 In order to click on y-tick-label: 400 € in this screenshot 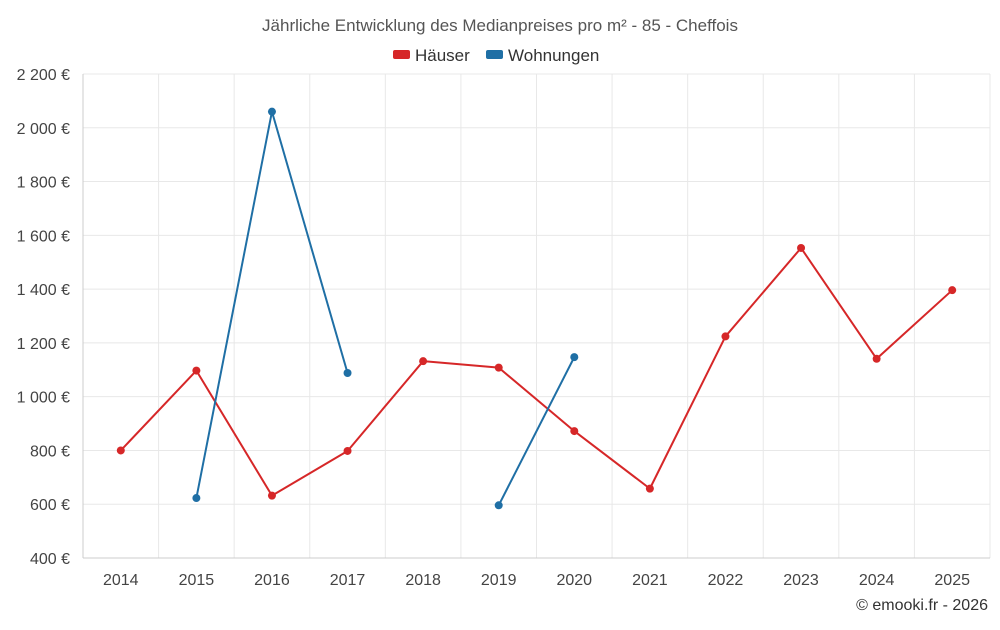, I will do `click(50, 559)`.